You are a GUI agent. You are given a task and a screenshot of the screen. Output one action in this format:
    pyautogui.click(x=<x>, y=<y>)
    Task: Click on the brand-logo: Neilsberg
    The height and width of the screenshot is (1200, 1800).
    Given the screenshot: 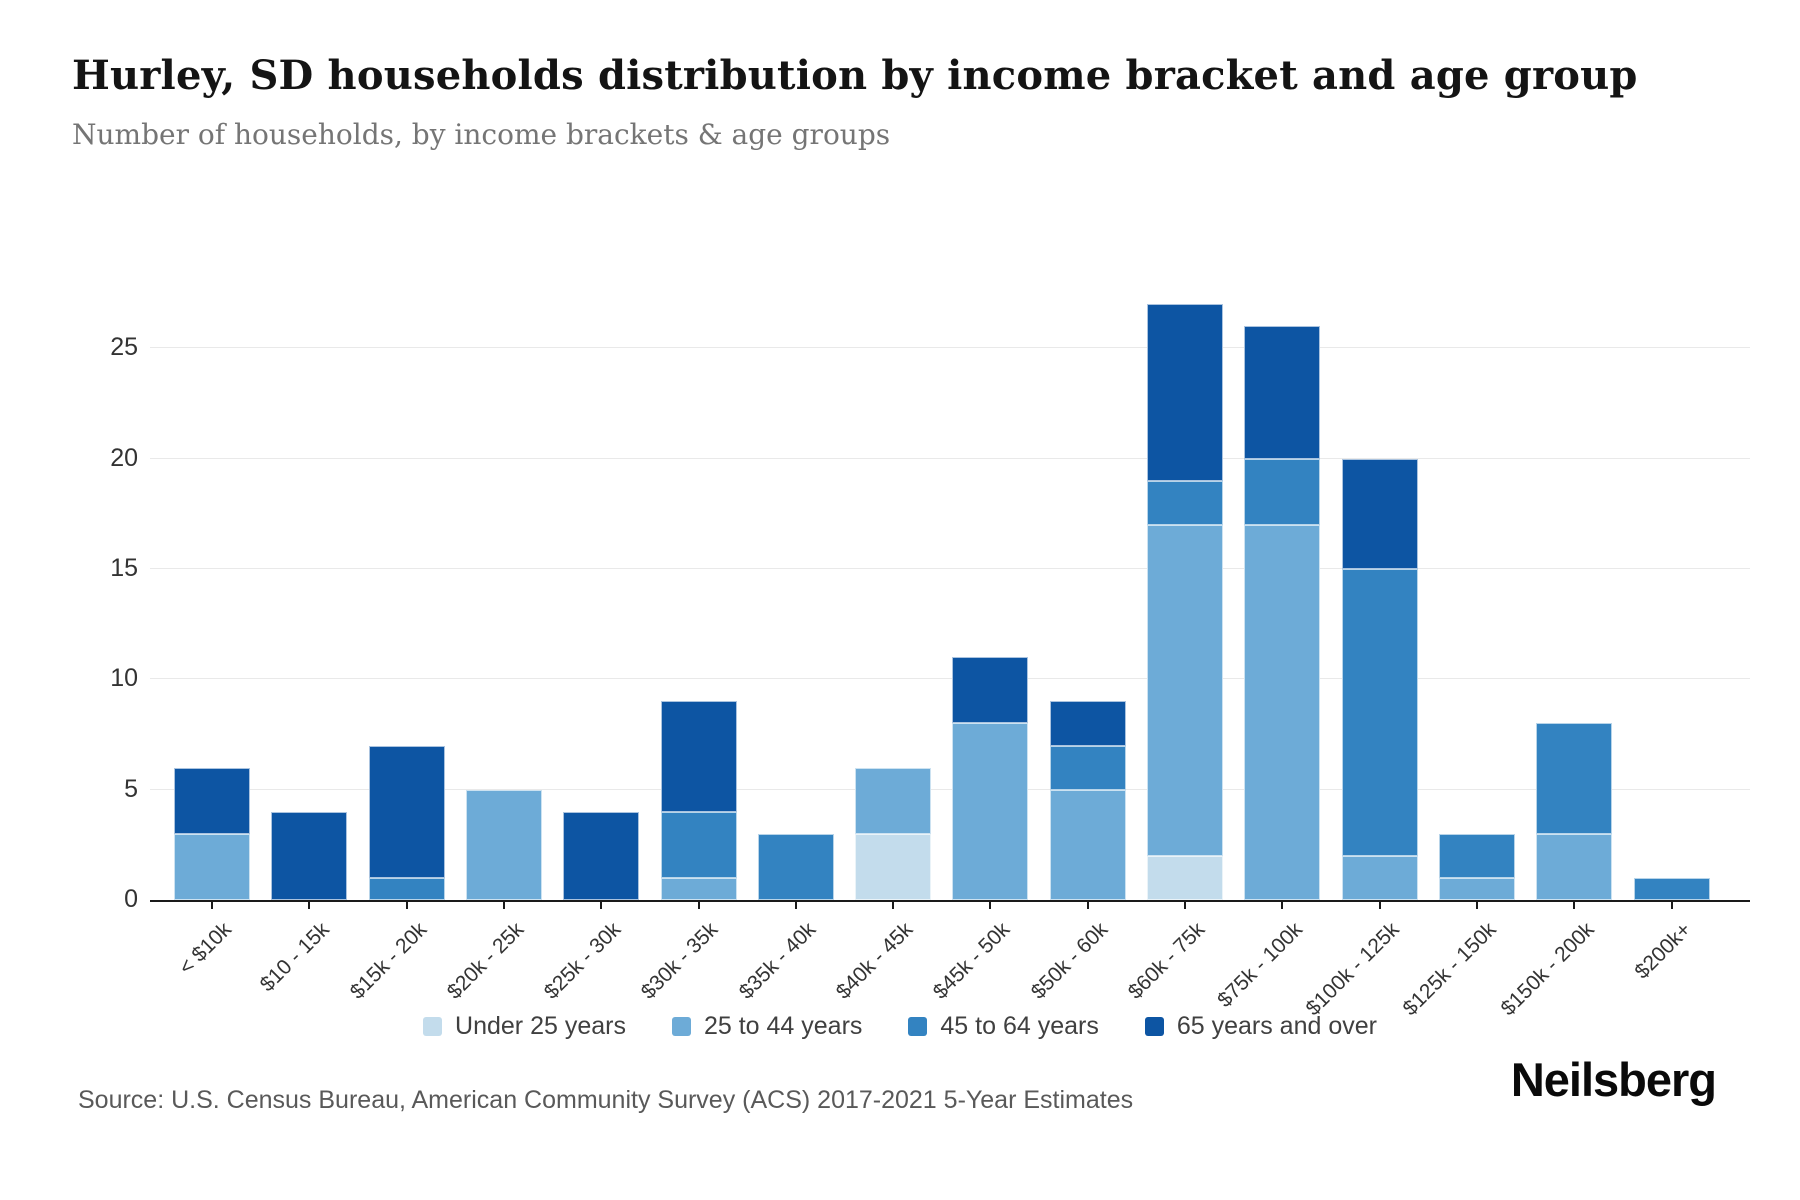 What is the action you would take?
    pyautogui.click(x=1613, y=1079)
    